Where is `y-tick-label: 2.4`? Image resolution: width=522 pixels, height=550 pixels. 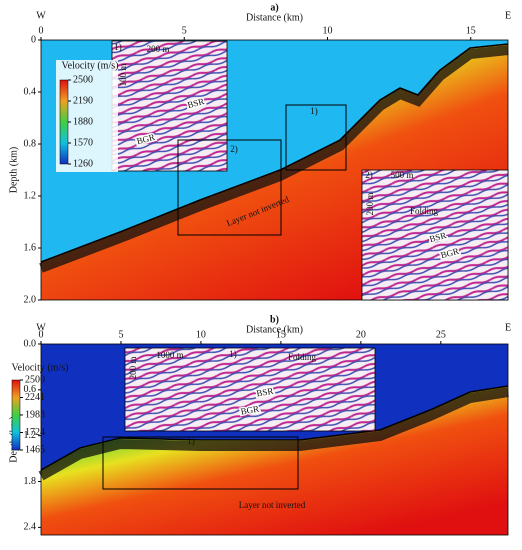
y-tick-label: 2.4 is located at coordinates (30, 527).